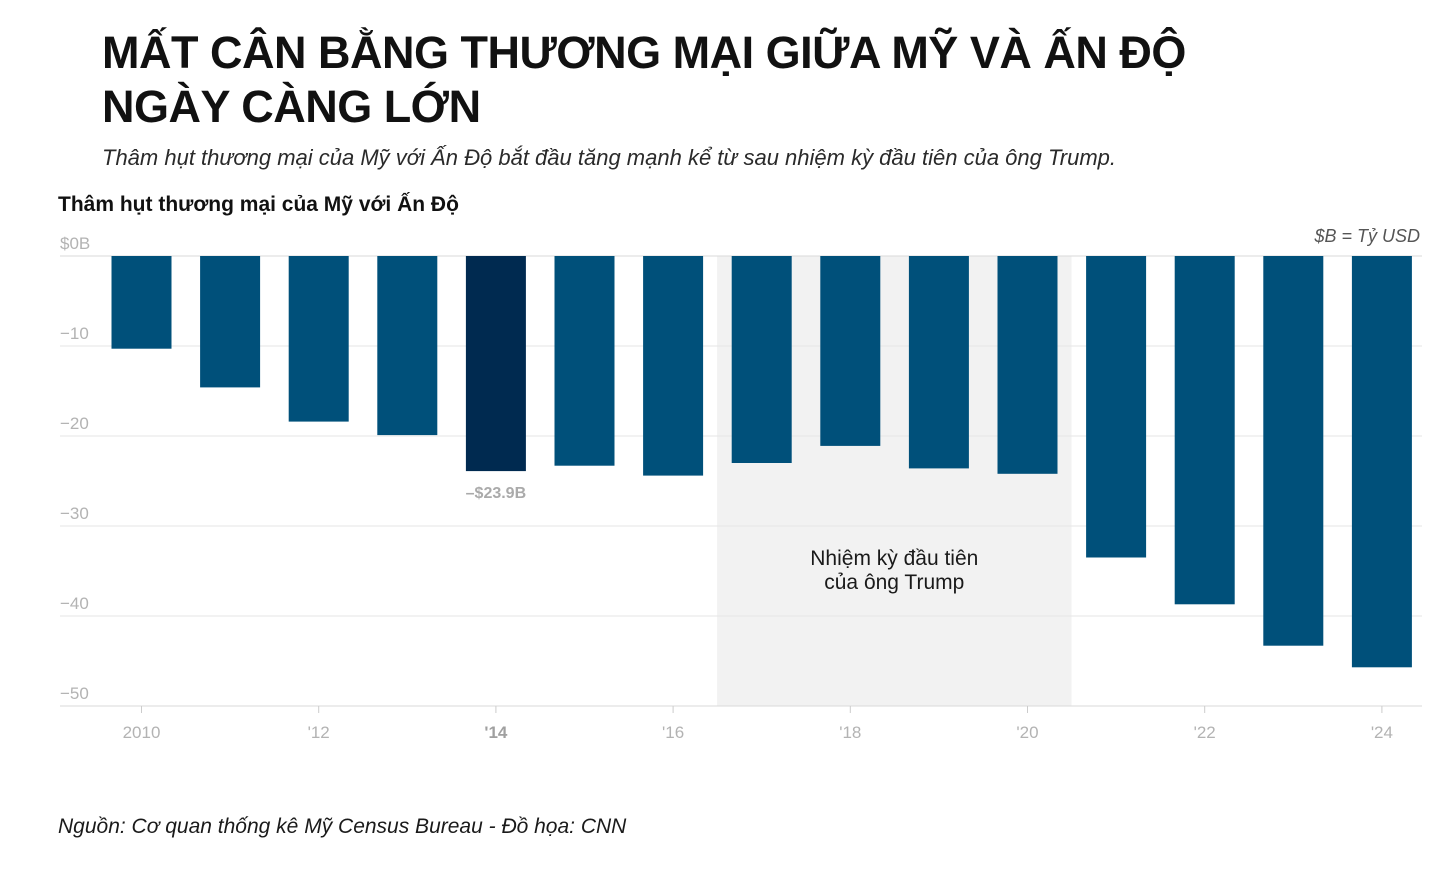  I want to click on y-tick-label: −10, so click(74, 333).